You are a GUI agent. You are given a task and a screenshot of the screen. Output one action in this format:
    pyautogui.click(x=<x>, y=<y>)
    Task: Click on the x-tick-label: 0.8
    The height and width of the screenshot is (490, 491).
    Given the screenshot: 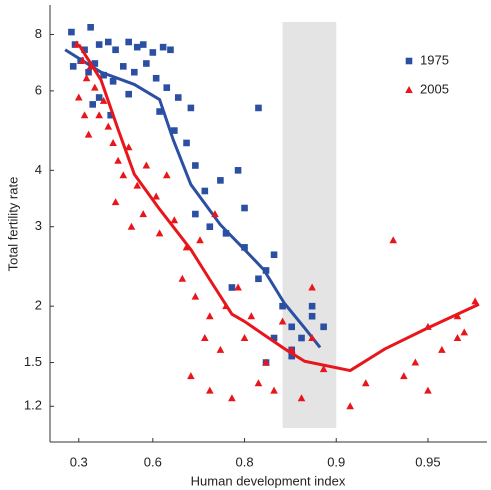 What is the action you would take?
    pyautogui.click(x=244, y=461)
    